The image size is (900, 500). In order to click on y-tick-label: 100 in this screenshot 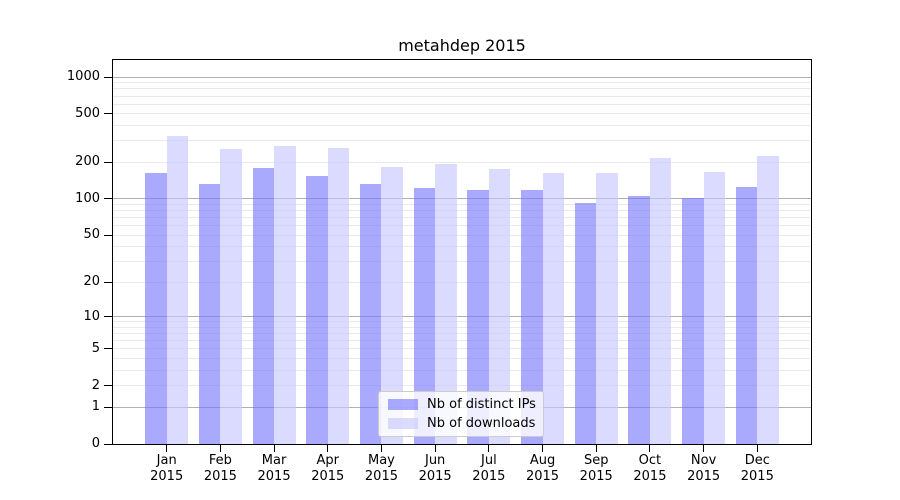, I will do `click(87, 198)`.